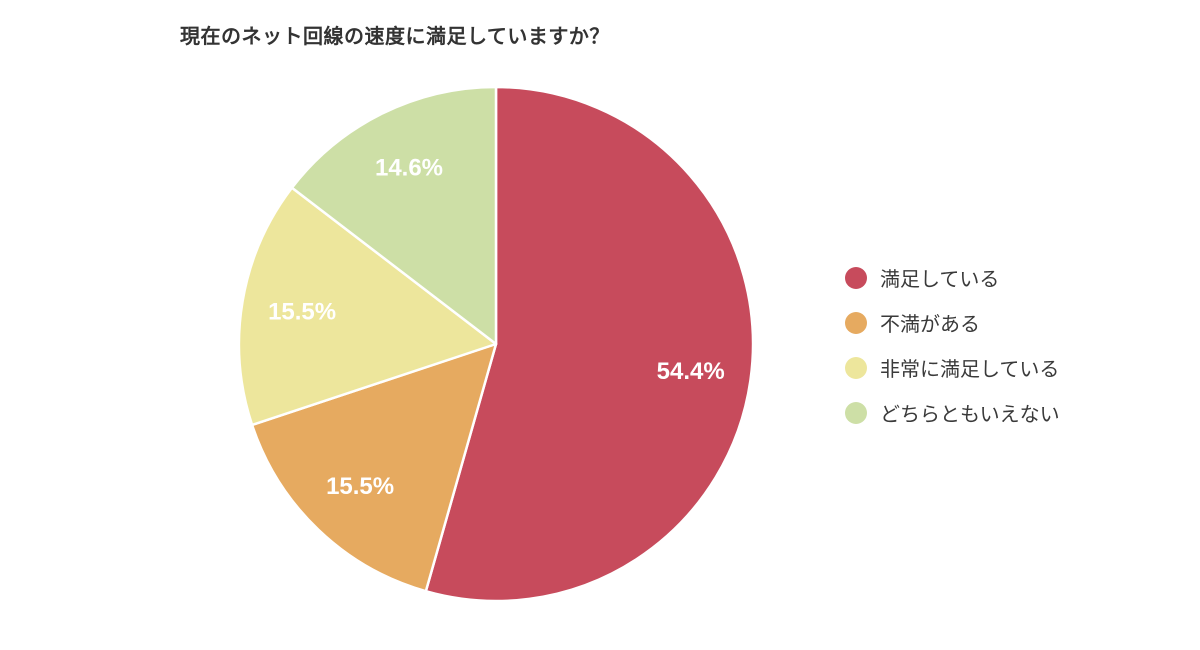 The height and width of the screenshot is (650, 1200). What do you see at coordinates (930, 325) in the screenshot?
I see `legend-label: 不満がある` at bounding box center [930, 325].